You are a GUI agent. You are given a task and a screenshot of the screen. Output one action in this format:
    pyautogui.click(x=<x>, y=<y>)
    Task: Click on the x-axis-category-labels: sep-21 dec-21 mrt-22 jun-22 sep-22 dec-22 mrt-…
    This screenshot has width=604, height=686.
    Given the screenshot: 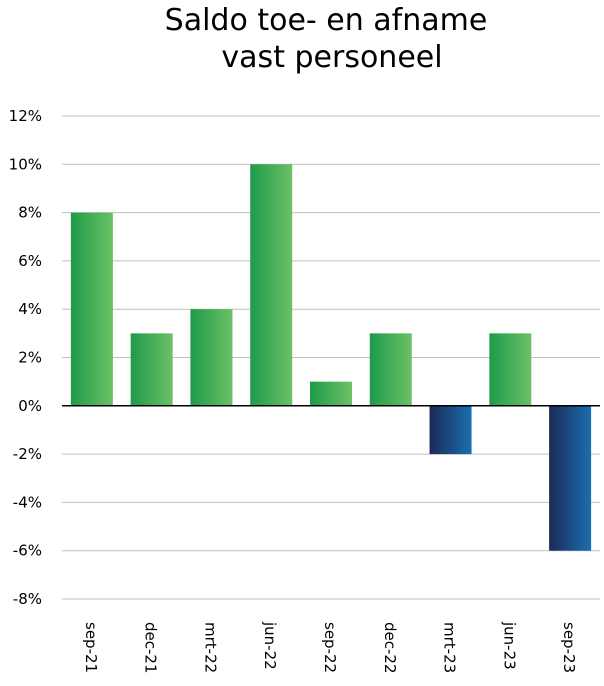 What is the action you would take?
    pyautogui.click(x=330, y=647)
    